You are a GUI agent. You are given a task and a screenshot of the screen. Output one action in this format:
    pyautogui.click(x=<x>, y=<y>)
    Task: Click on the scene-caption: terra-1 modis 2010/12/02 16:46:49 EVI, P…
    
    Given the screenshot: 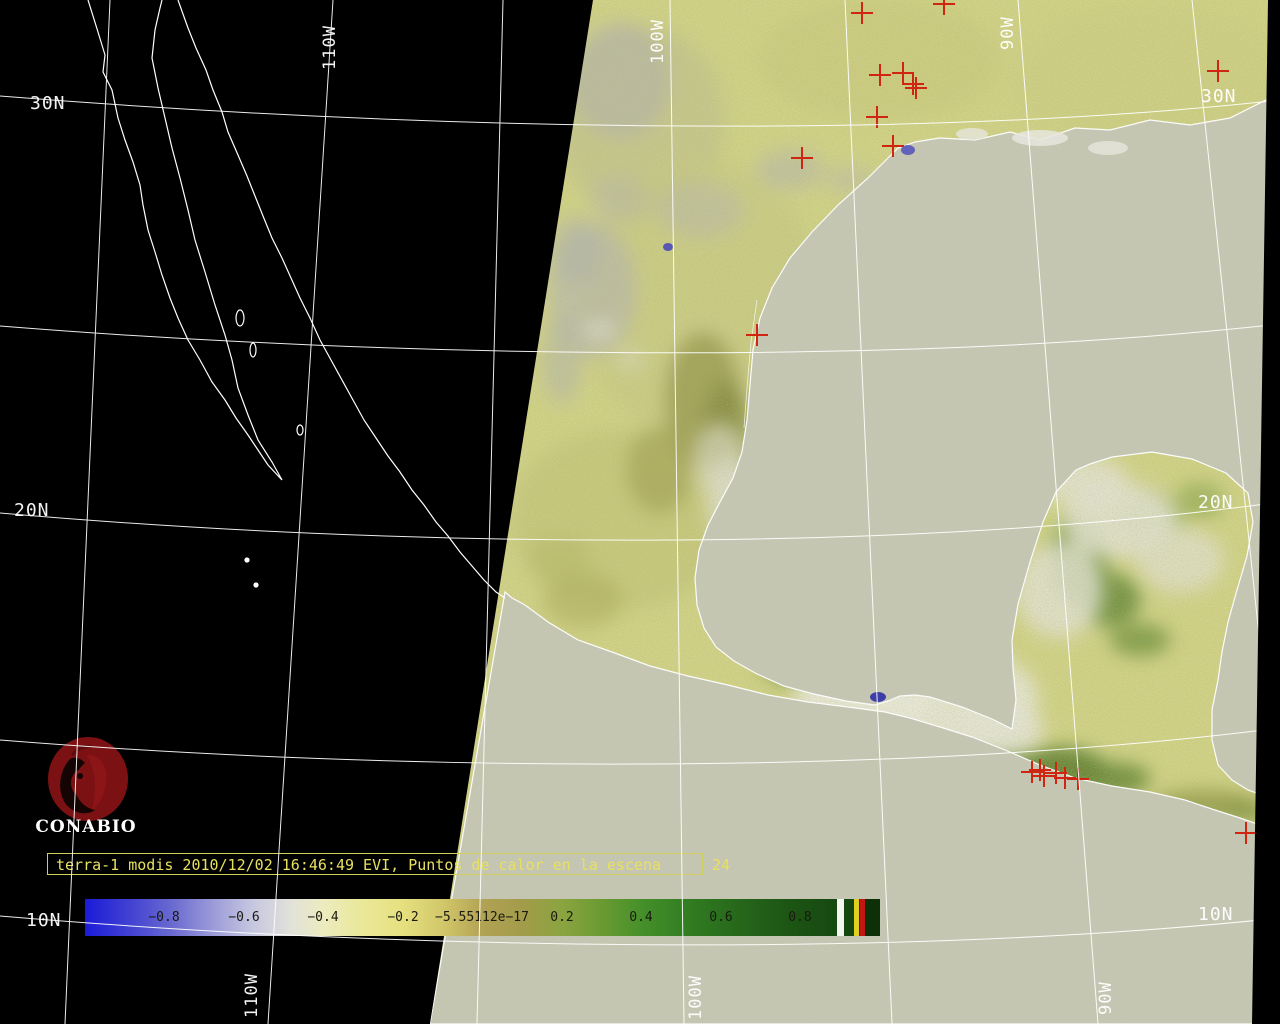 What is the action you would take?
    pyautogui.click(x=375, y=864)
    